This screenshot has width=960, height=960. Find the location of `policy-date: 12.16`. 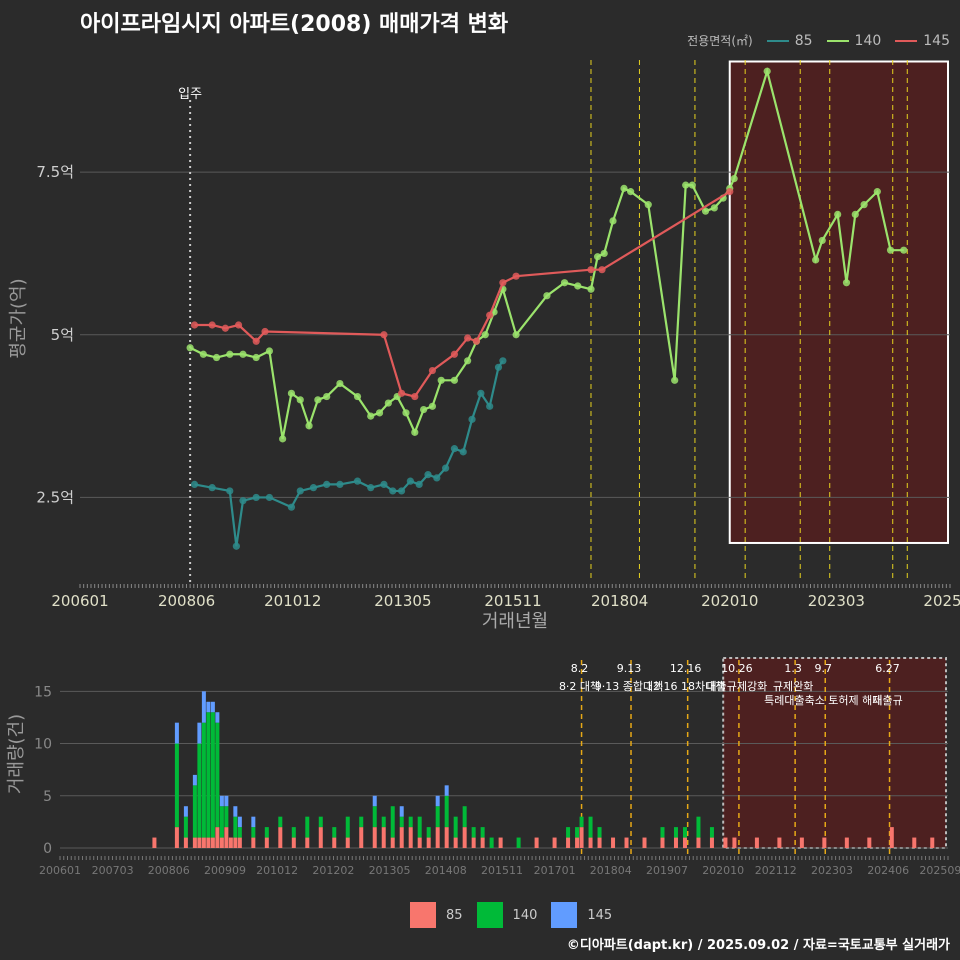

policy-date: 12.16 is located at coordinates (686, 668).